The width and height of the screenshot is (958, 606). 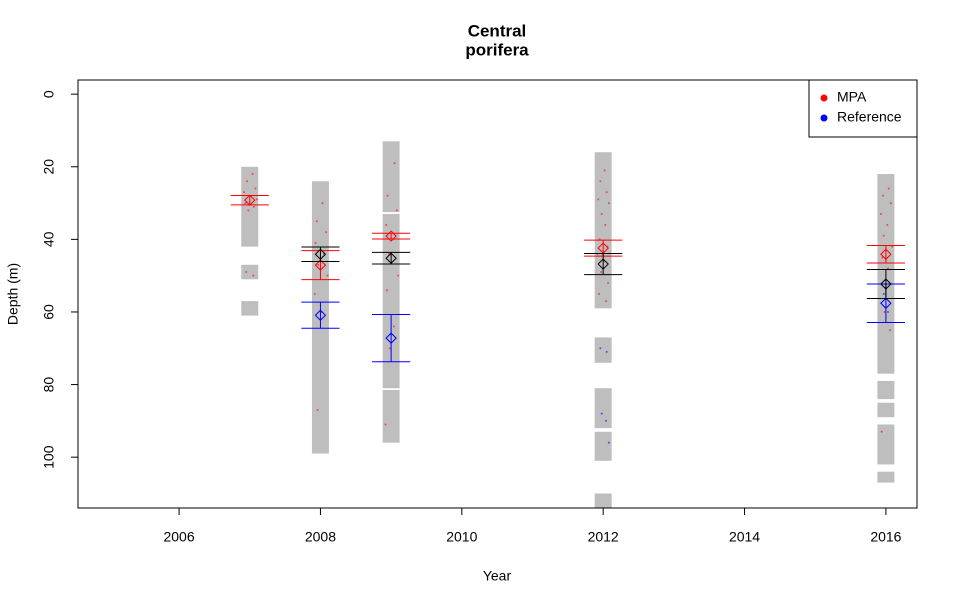 I want to click on chart-subtitle: porifera, so click(x=497, y=49).